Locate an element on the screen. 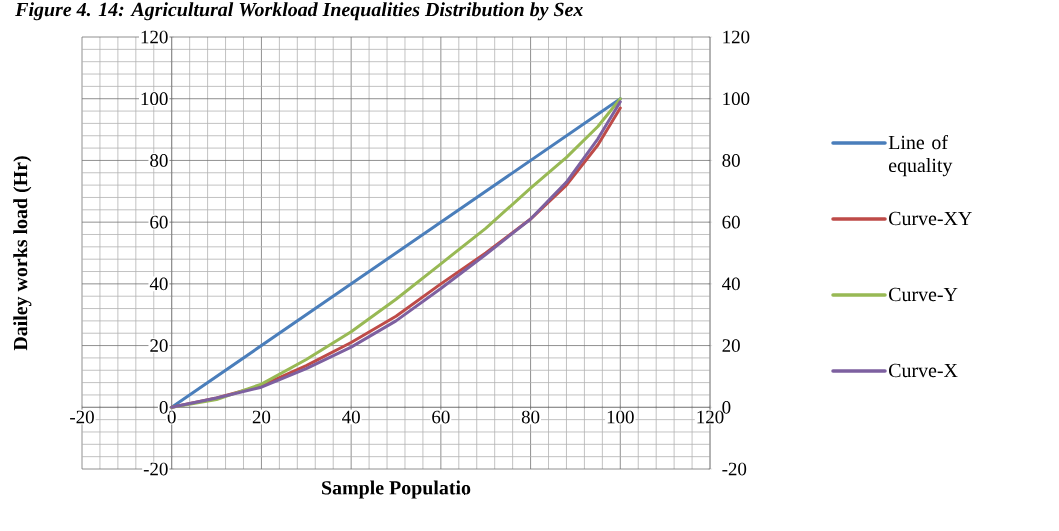 This screenshot has height=531, width=1059. x-tick-label: -20 is located at coordinates (82, 417).